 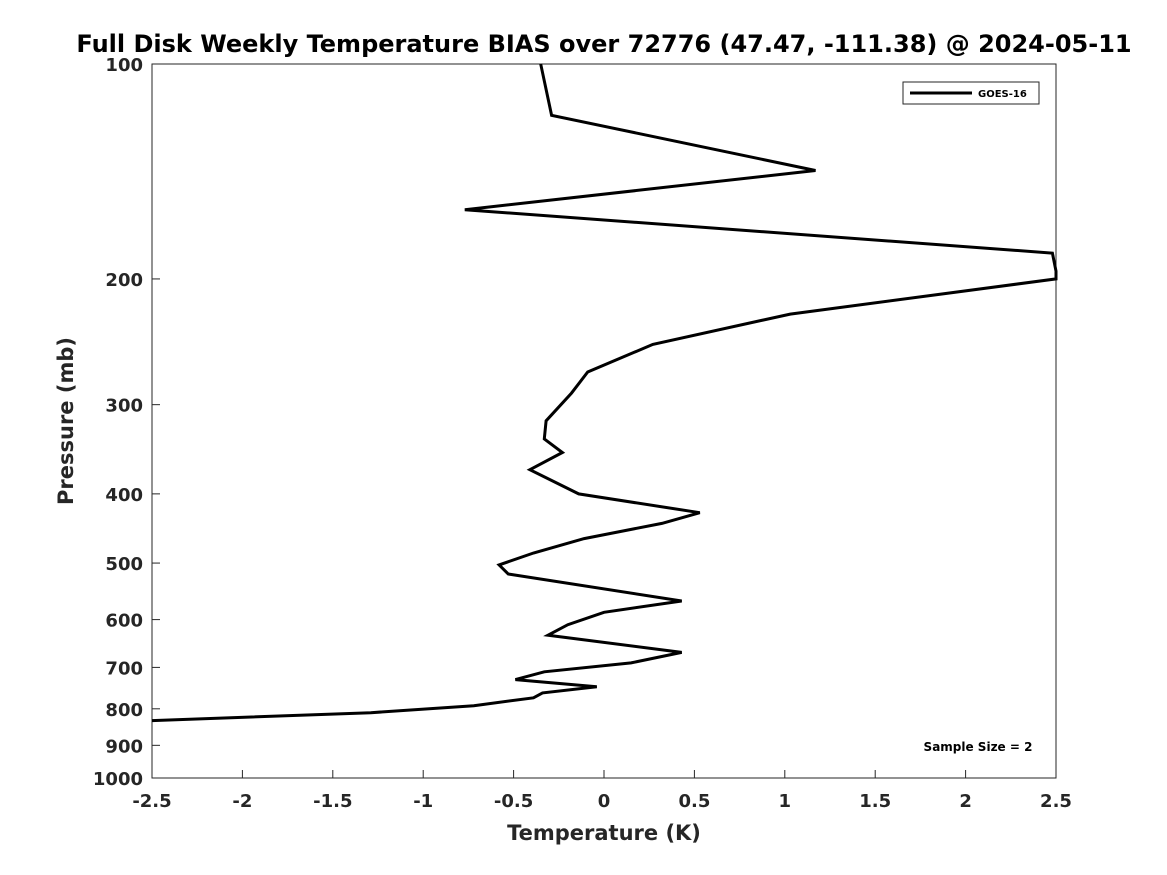 What do you see at coordinates (124, 710) in the screenshot?
I see `y-tick-label: 800` at bounding box center [124, 710].